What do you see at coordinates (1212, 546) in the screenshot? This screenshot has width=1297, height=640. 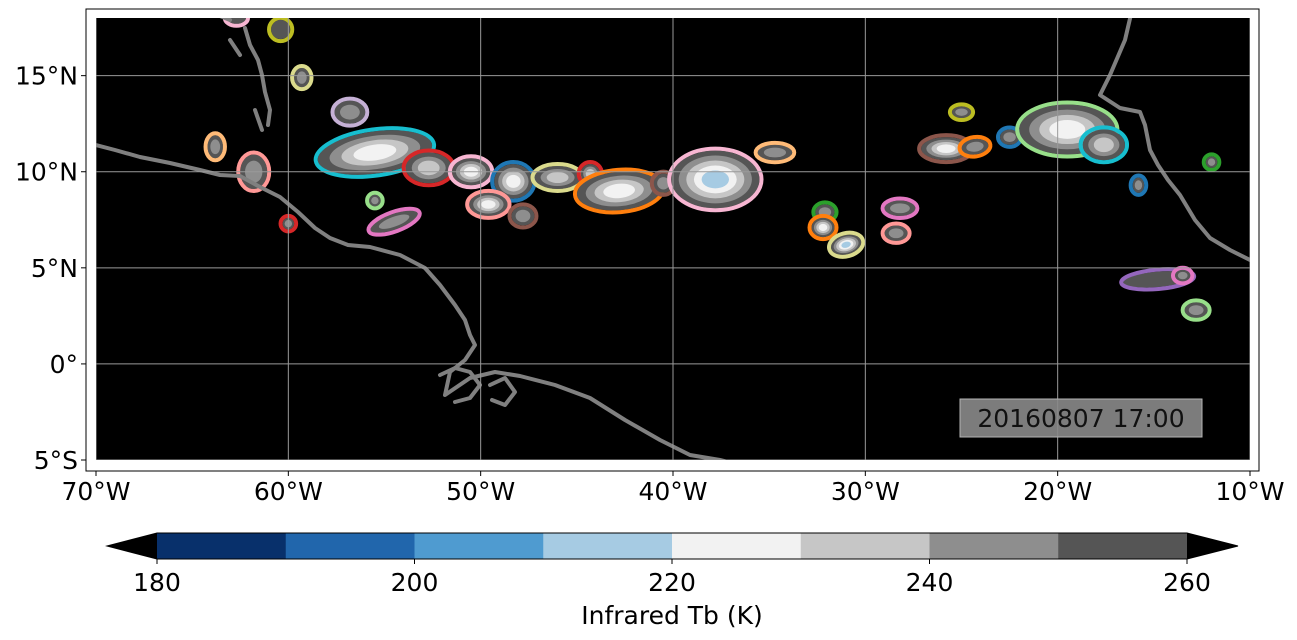 I see `colorbar-extend-high` at bounding box center [1212, 546].